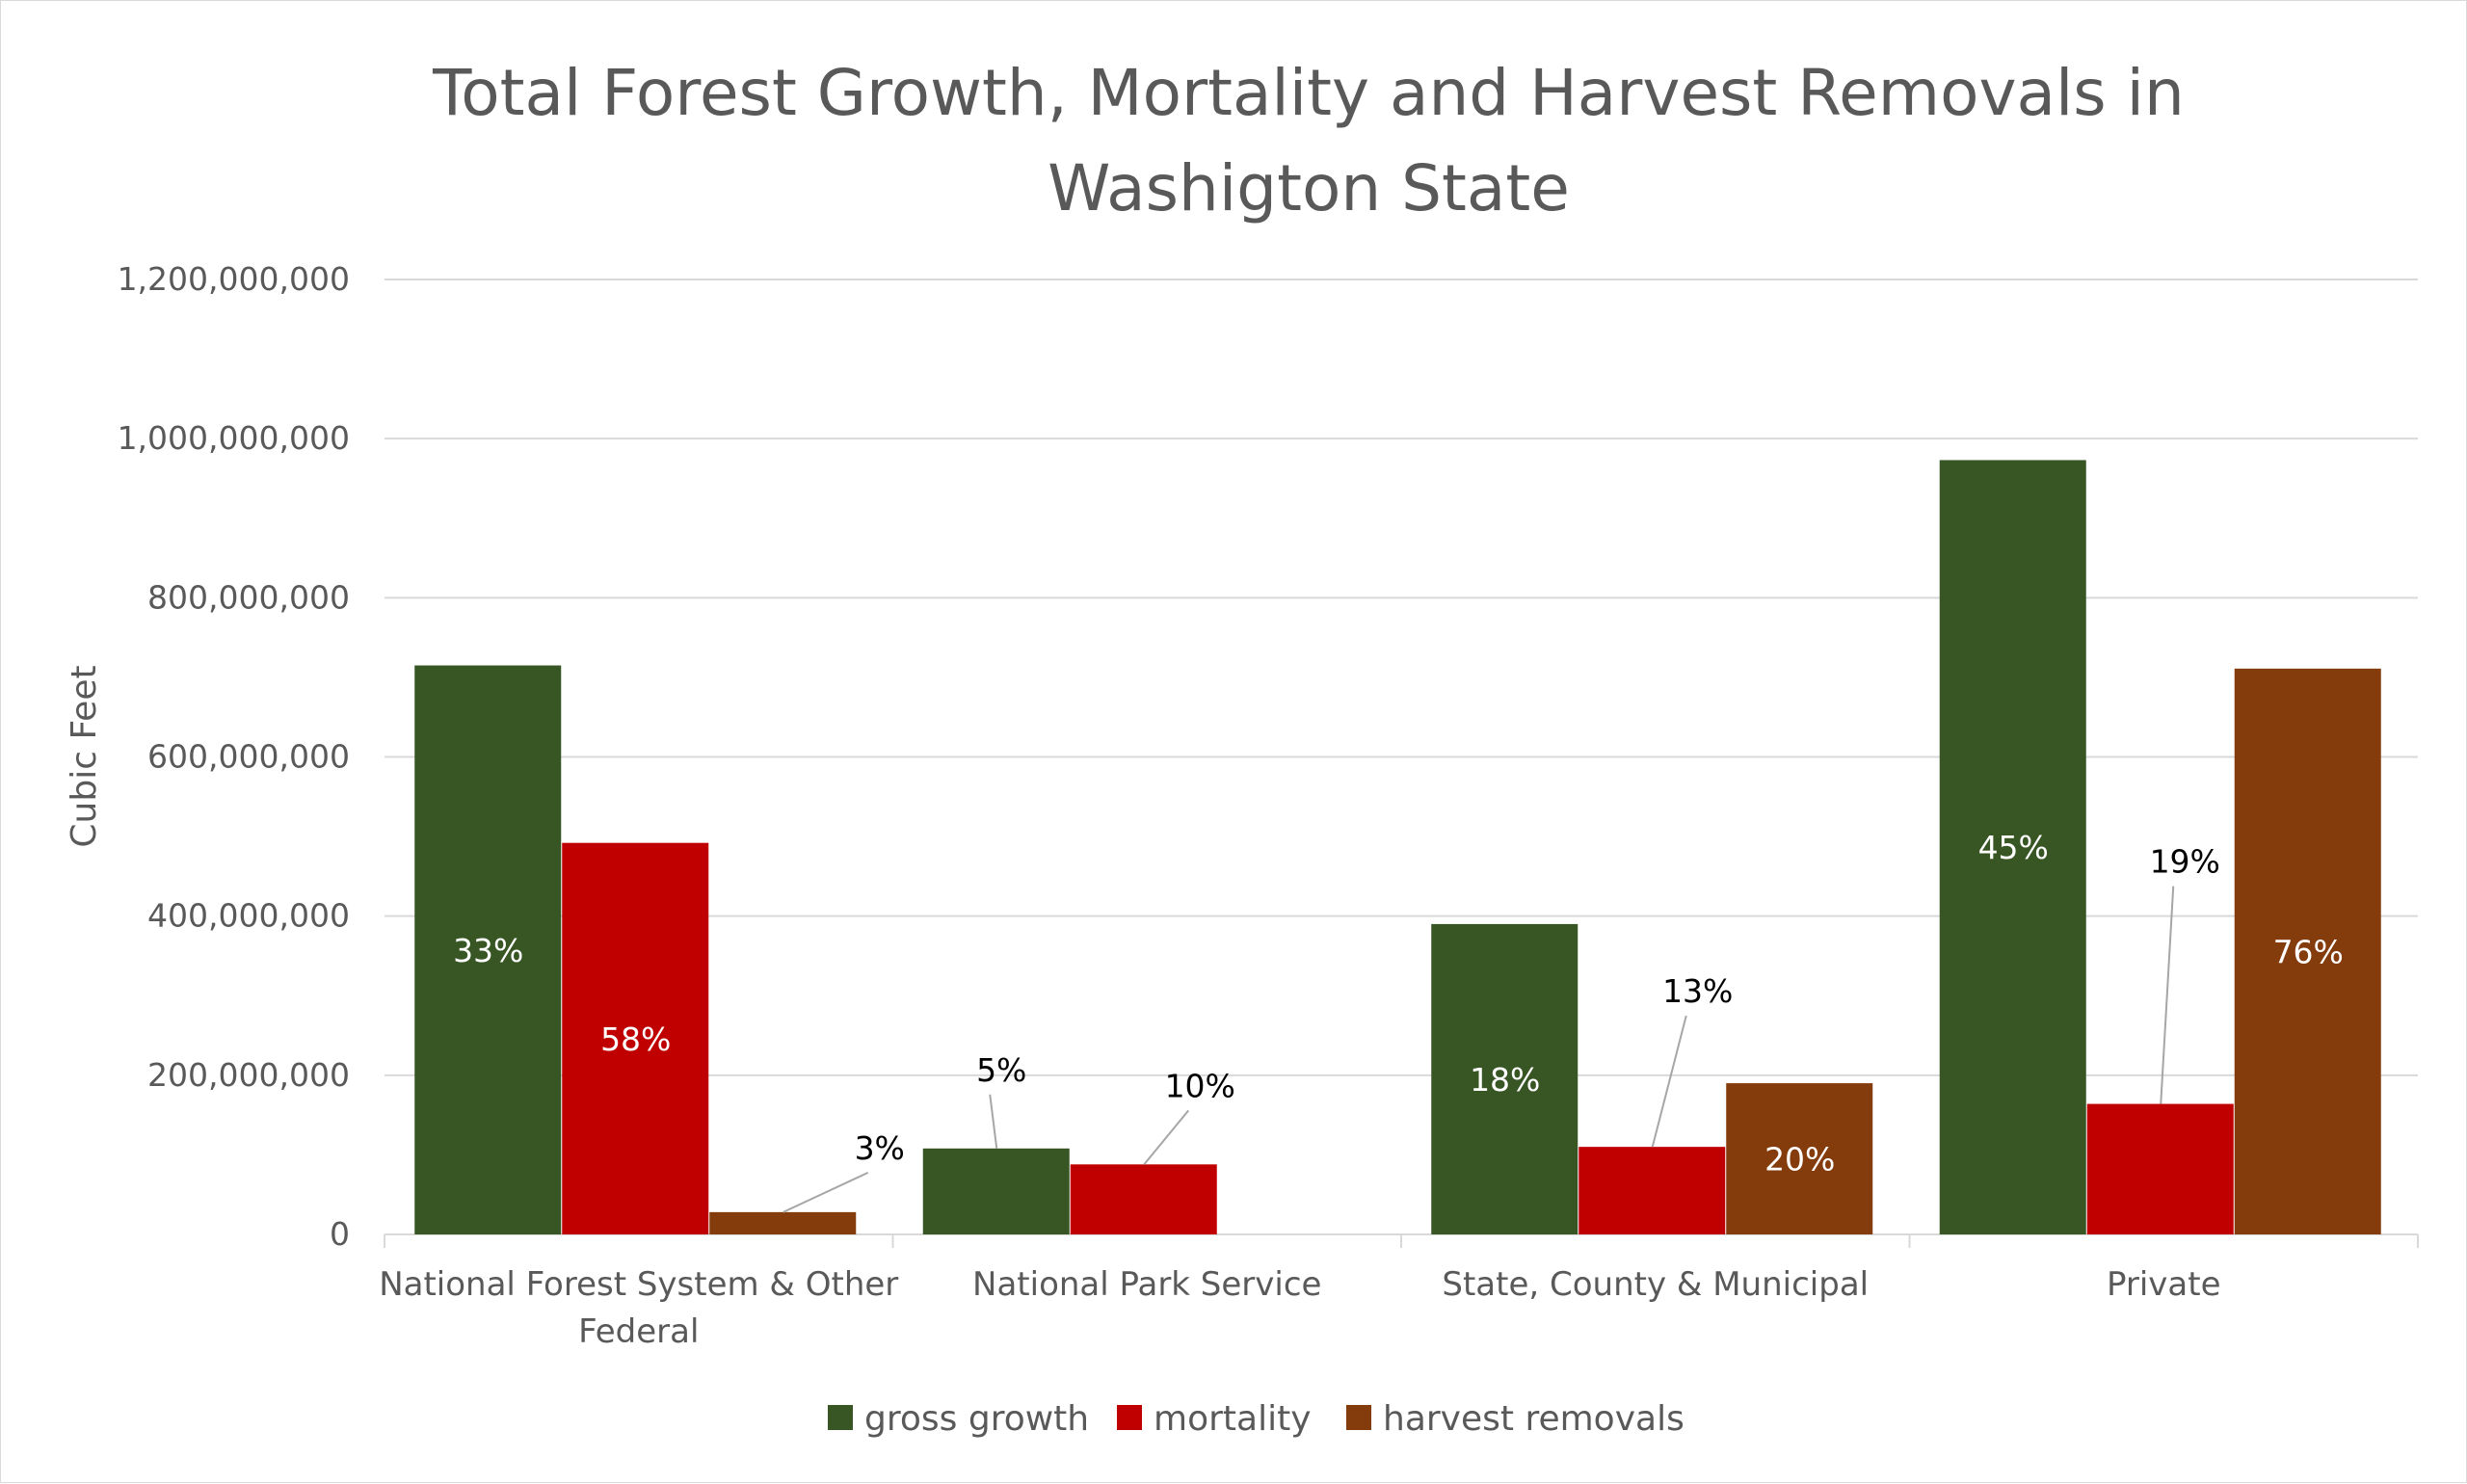 Image resolution: width=2467 pixels, height=1484 pixels. What do you see at coordinates (84, 756) in the screenshot?
I see `y-axis-title: Cubic Feet` at bounding box center [84, 756].